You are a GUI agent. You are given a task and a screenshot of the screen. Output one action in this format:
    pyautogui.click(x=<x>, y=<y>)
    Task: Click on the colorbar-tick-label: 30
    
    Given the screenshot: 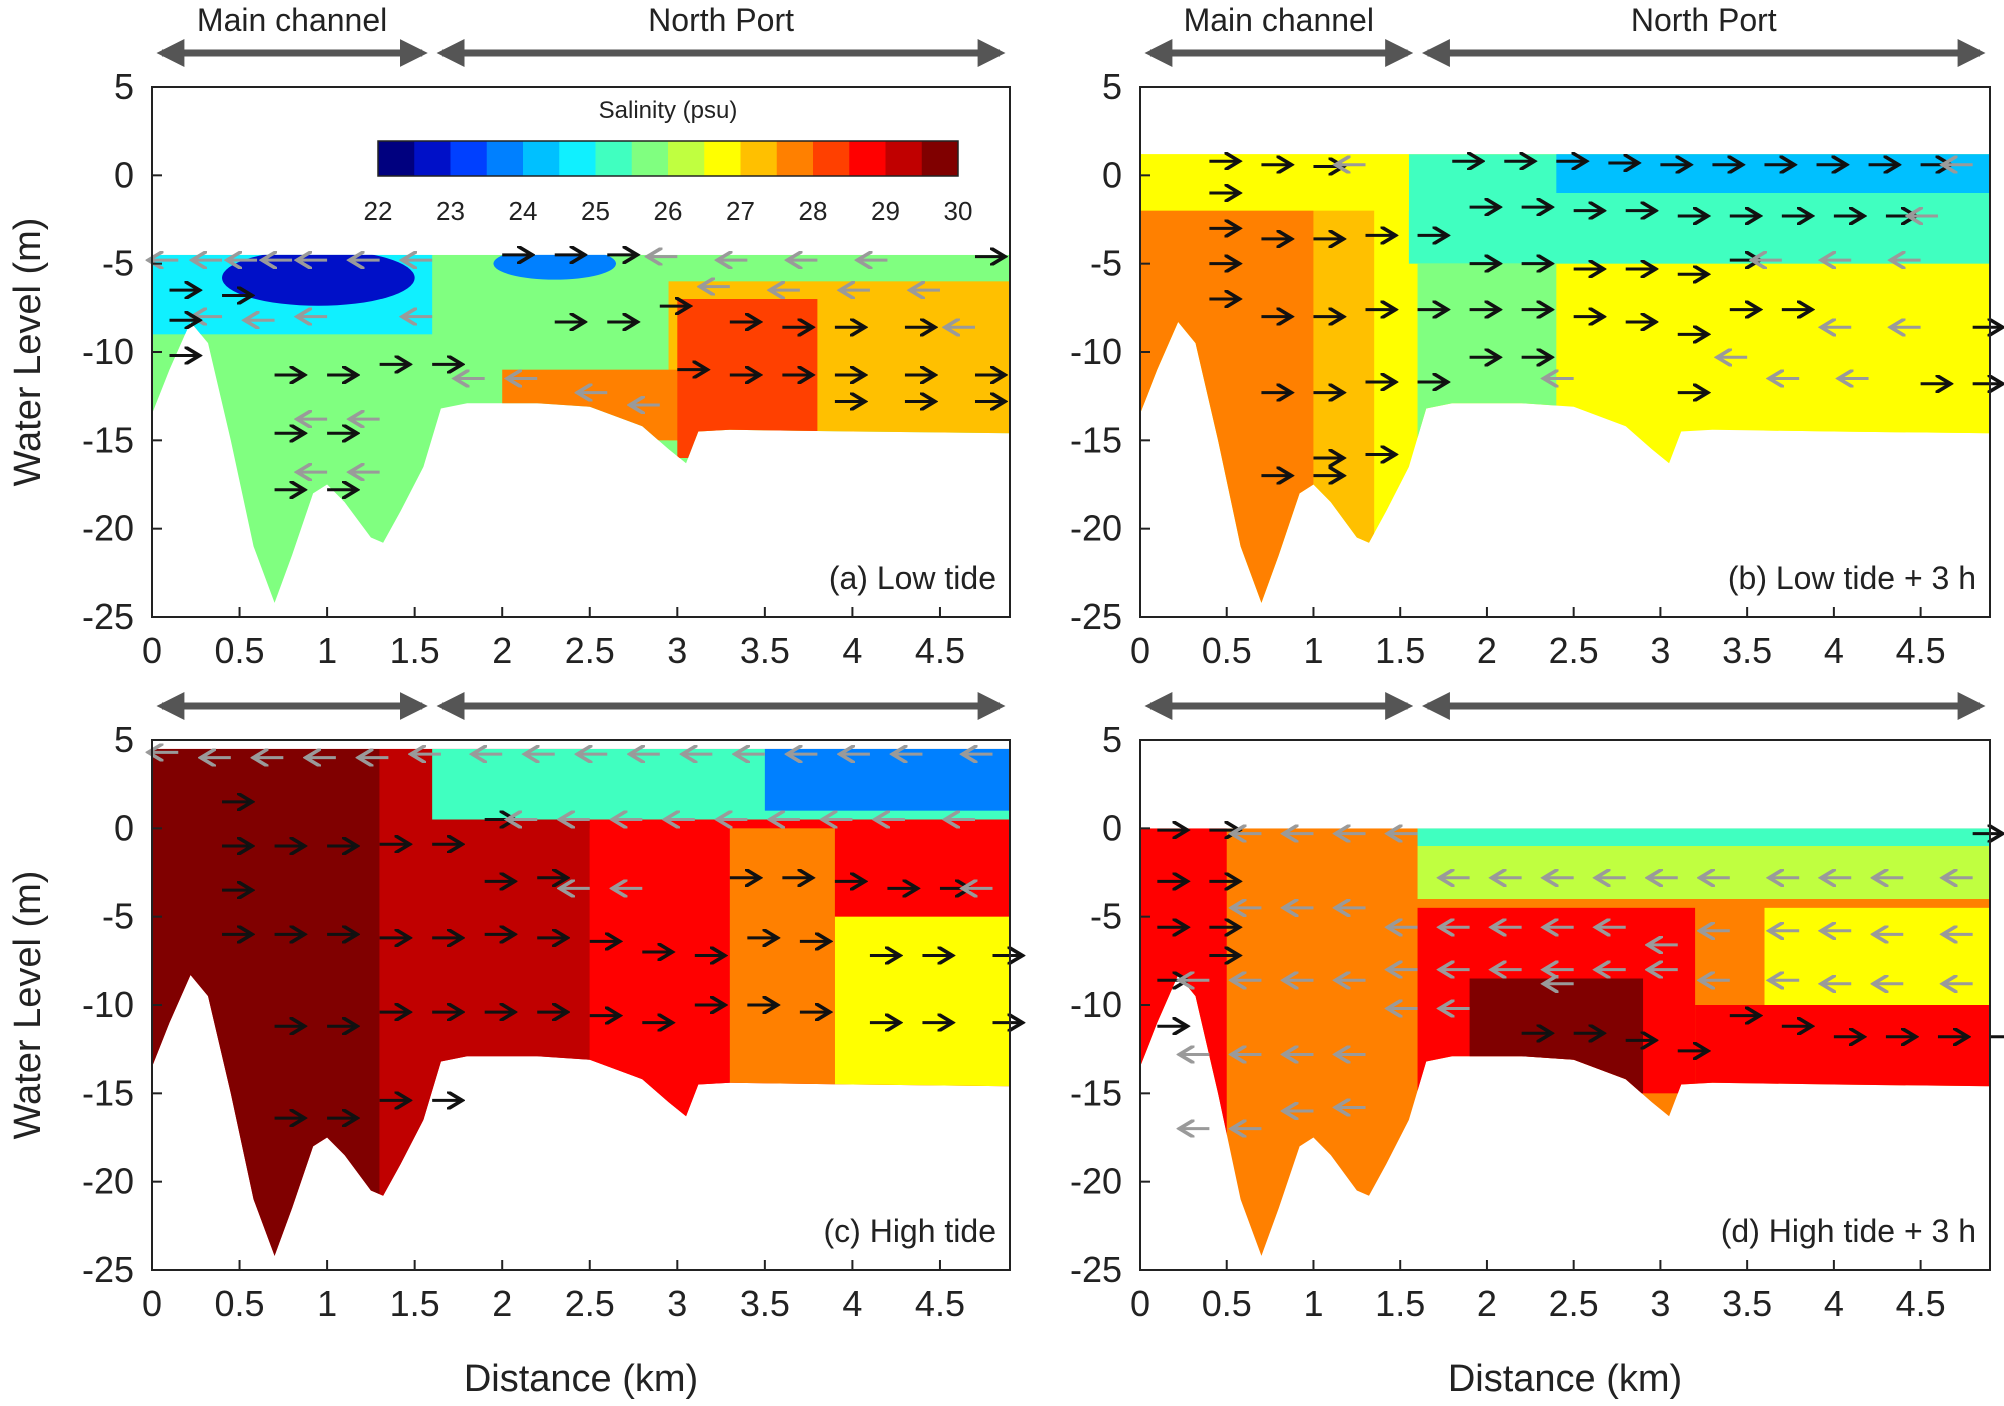 What is the action you would take?
    pyautogui.click(x=958, y=211)
    